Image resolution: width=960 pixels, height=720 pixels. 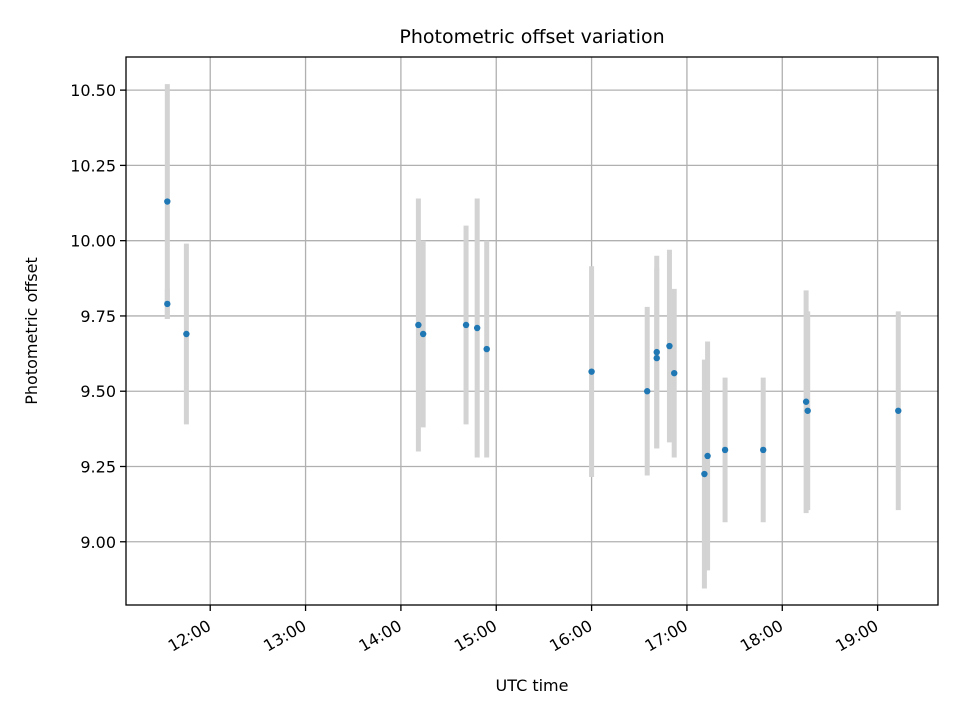 I want to click on x-axis-title: UTC time, so click(x=532, y=685).